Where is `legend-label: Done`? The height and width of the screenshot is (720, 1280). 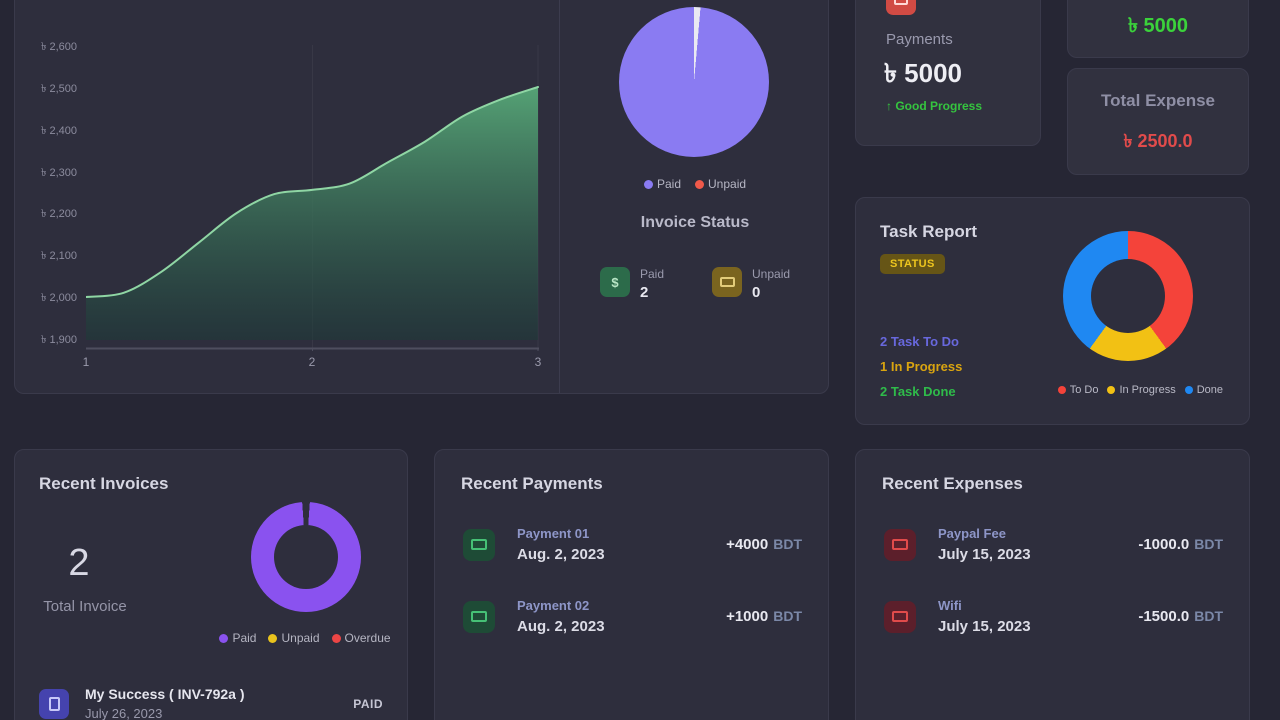
legend-label: Done is located at coordinates (1209, 390).